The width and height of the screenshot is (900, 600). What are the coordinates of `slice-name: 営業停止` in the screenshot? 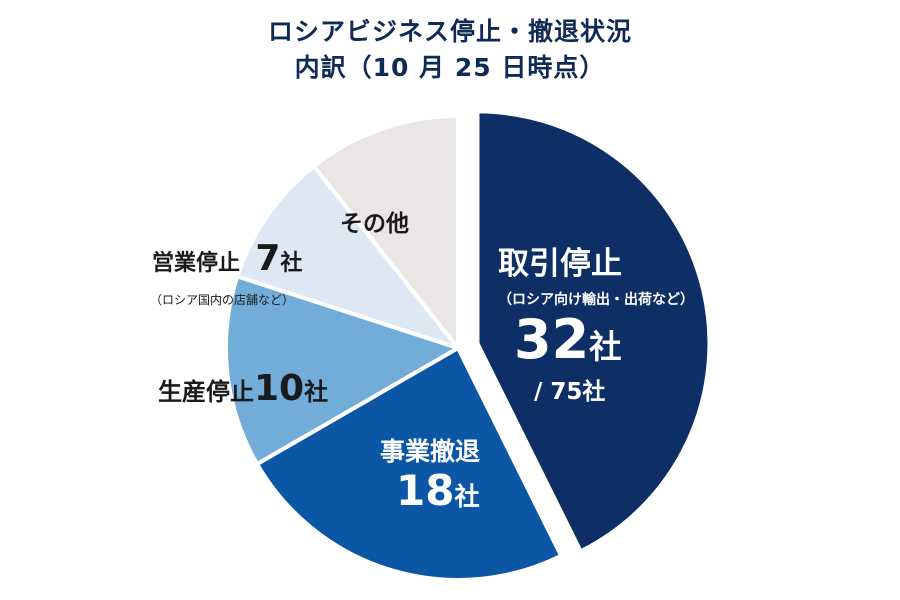 It's located at (196, 263).